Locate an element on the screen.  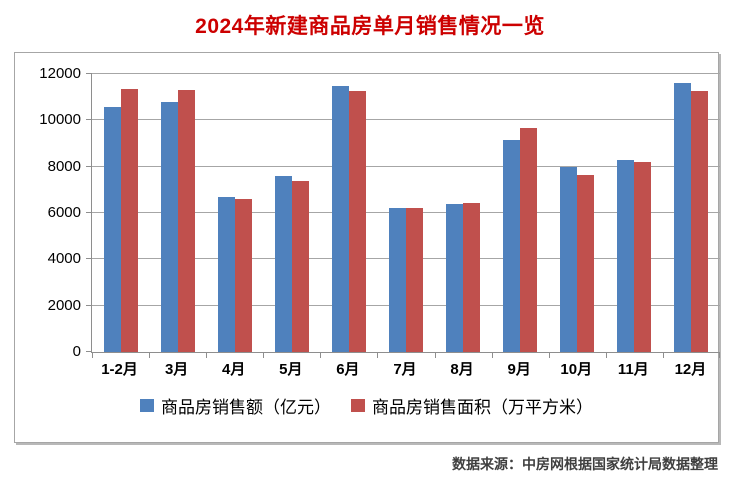
y-axis-label: 8000 is located at coordinates (64, 166).